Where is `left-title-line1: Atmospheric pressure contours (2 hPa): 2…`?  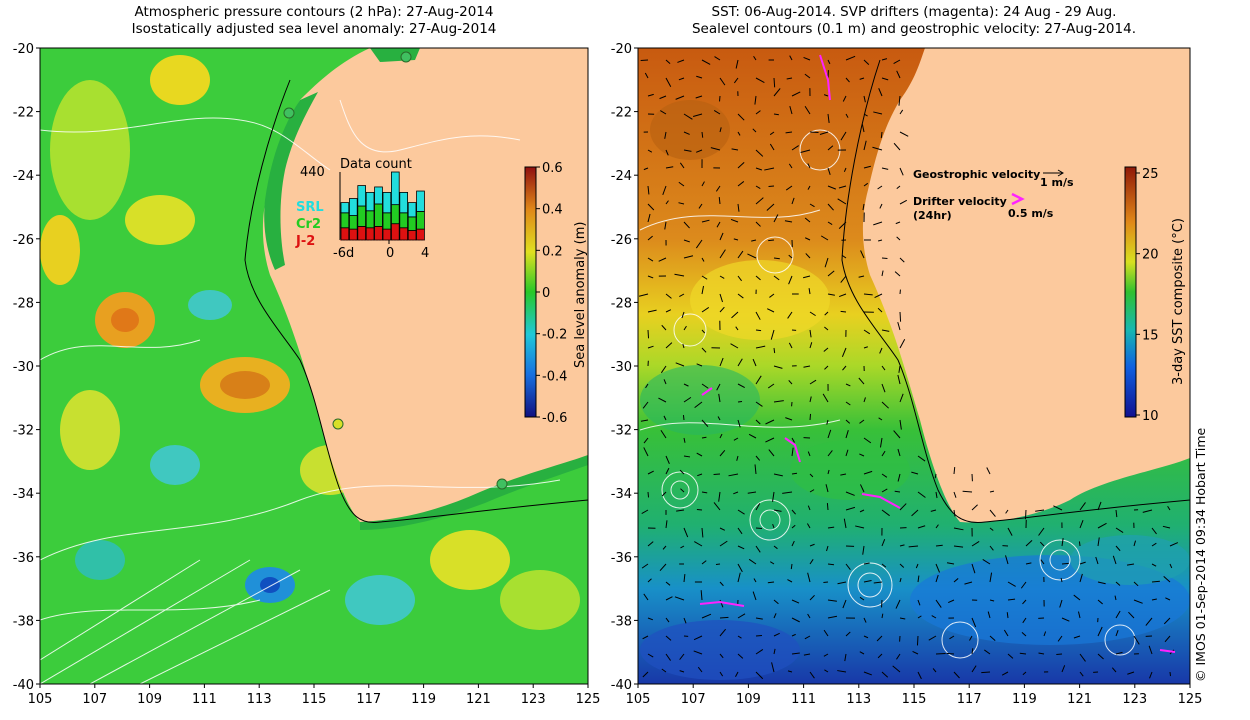
left-title-line1: Atmospheric pressure contours (2 hPa): 2… is located at coordinates (314, 12).